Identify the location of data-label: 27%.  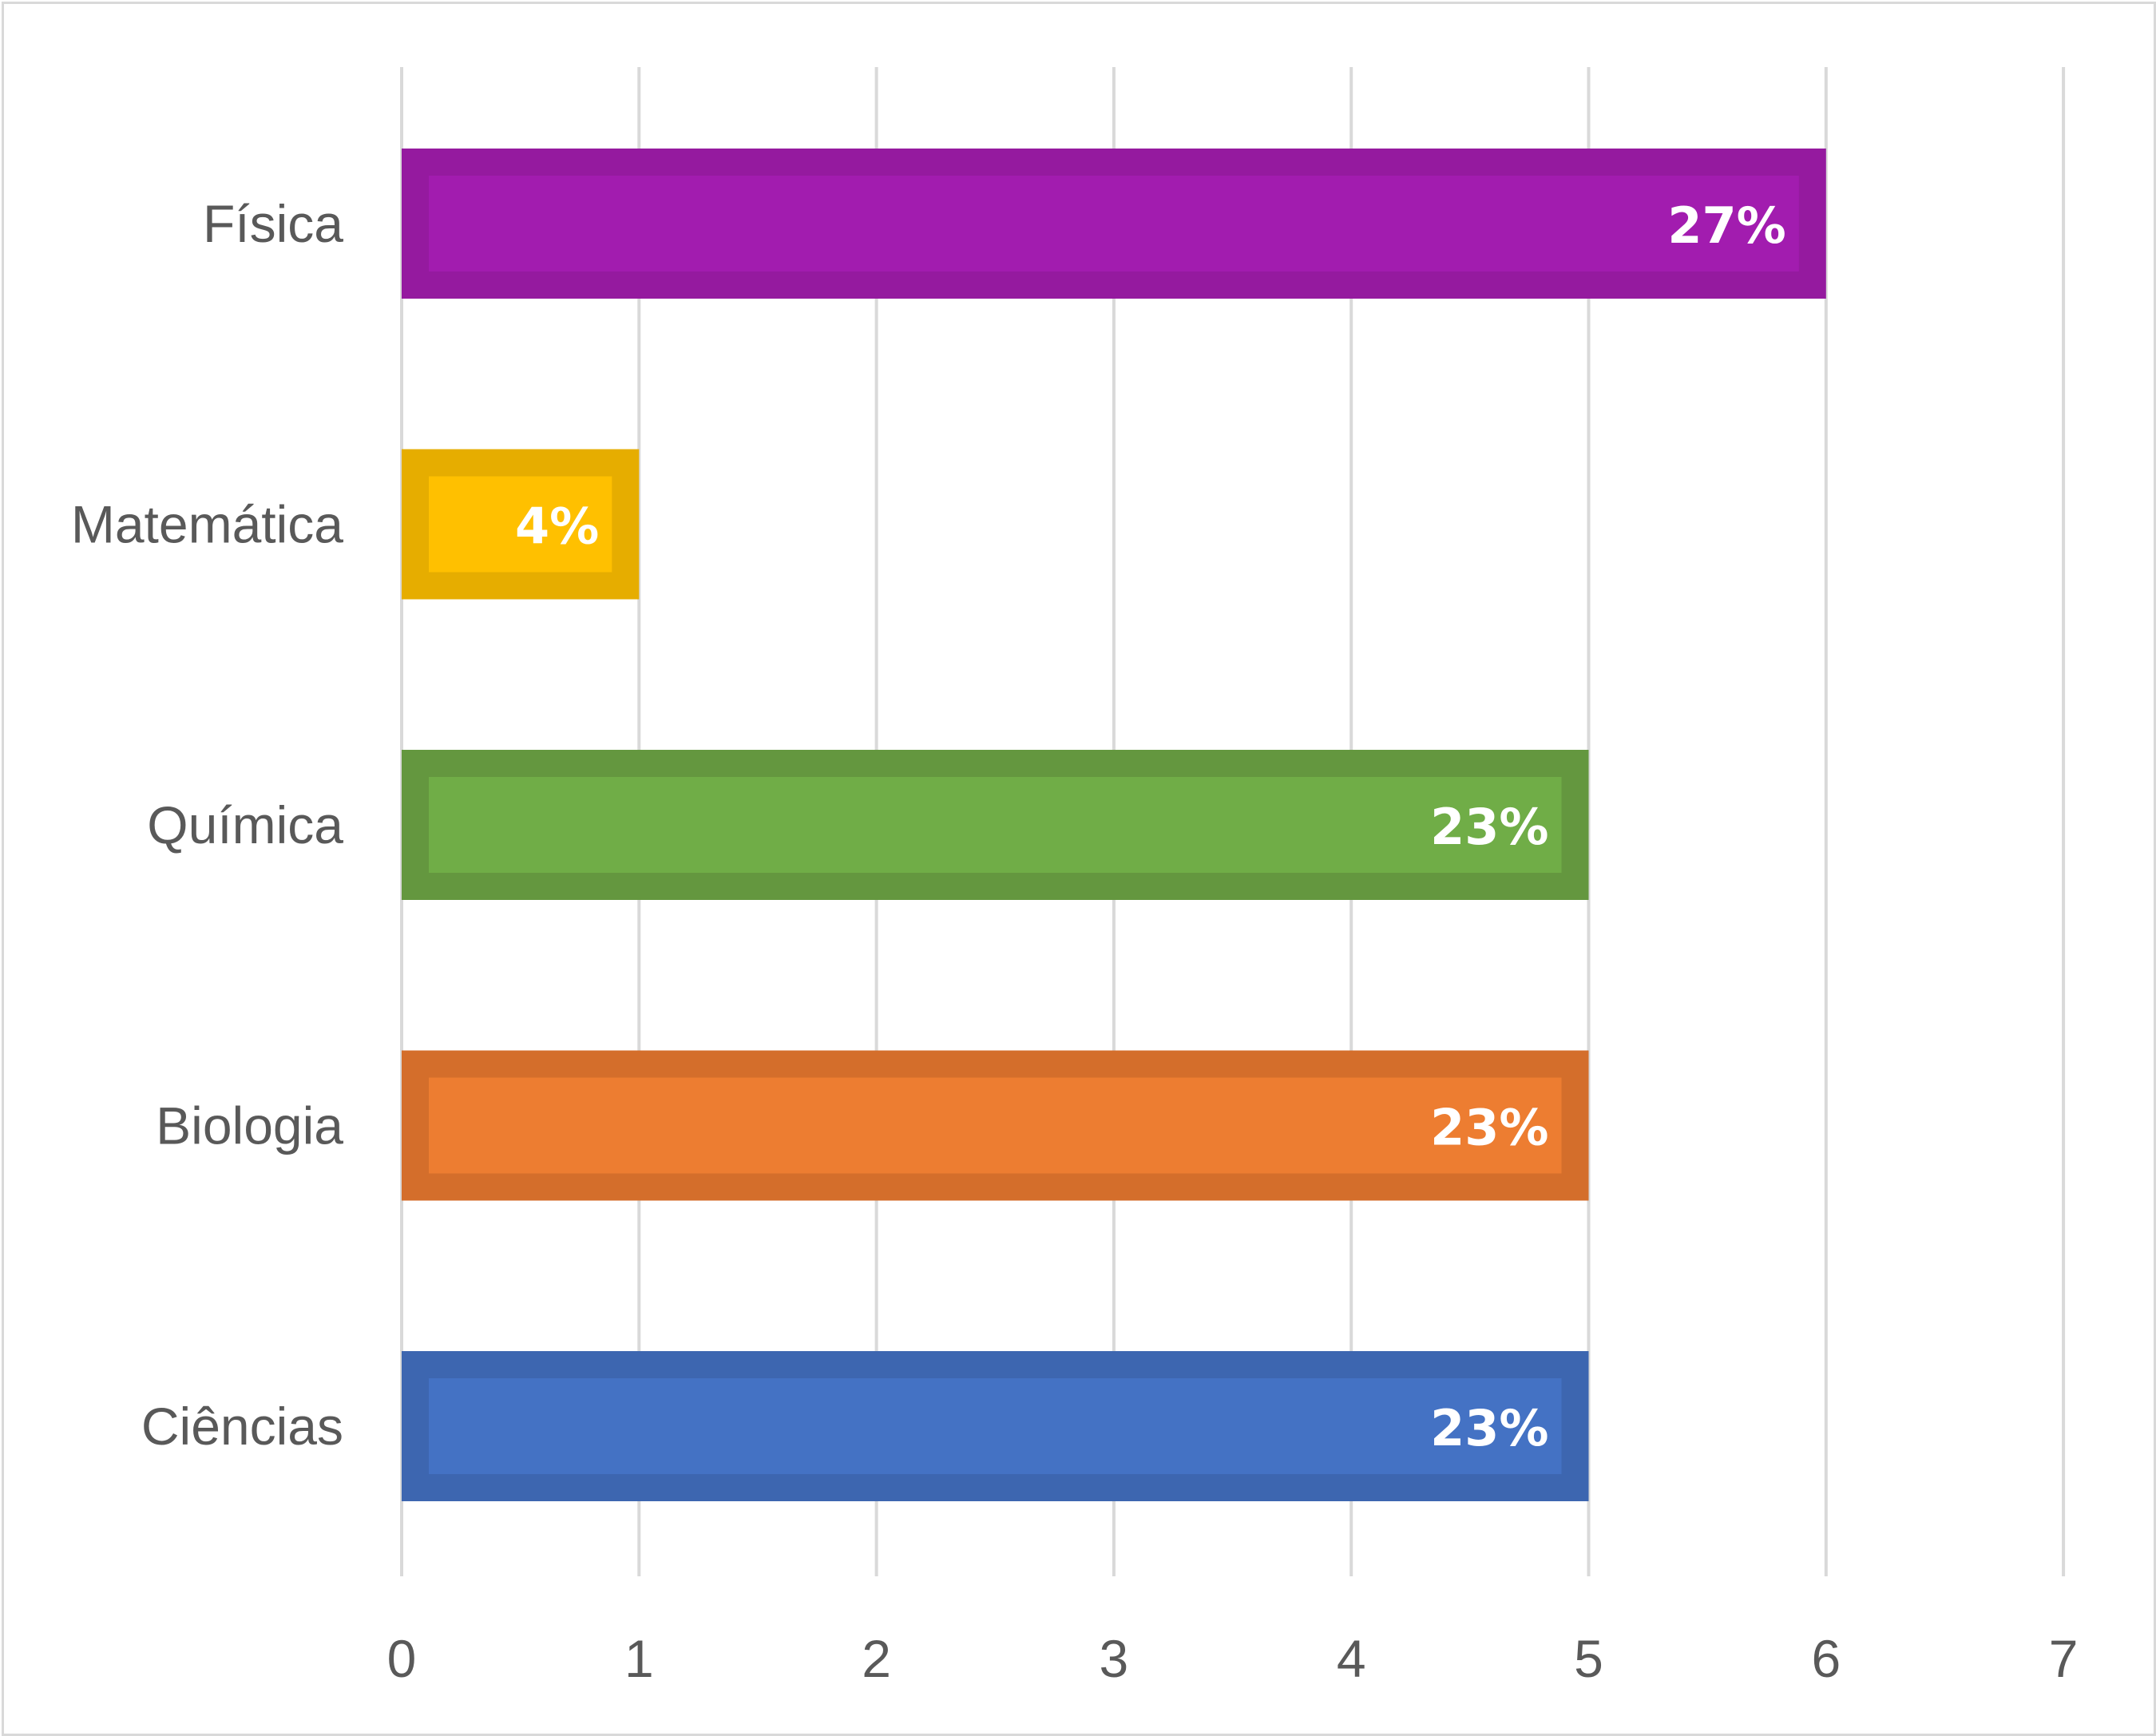
(1726, 225).